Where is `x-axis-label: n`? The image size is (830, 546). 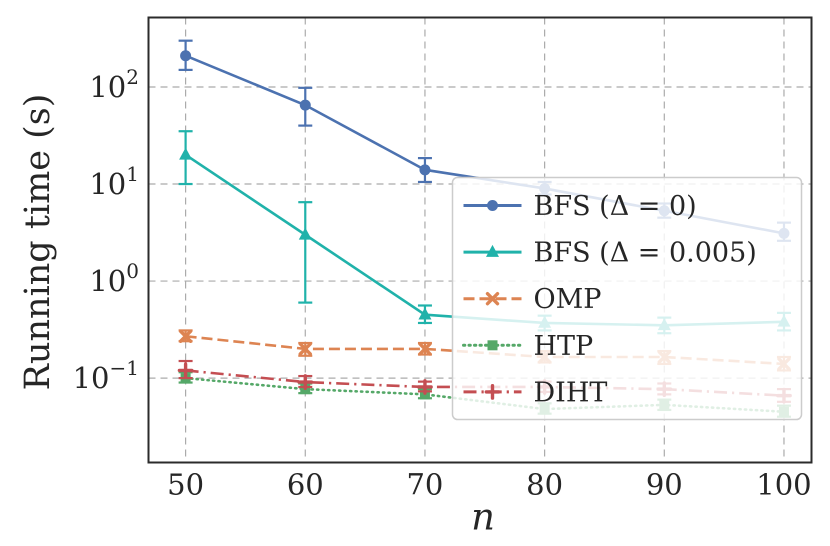 x-axis-label: n is located at coordinates (483, 517).